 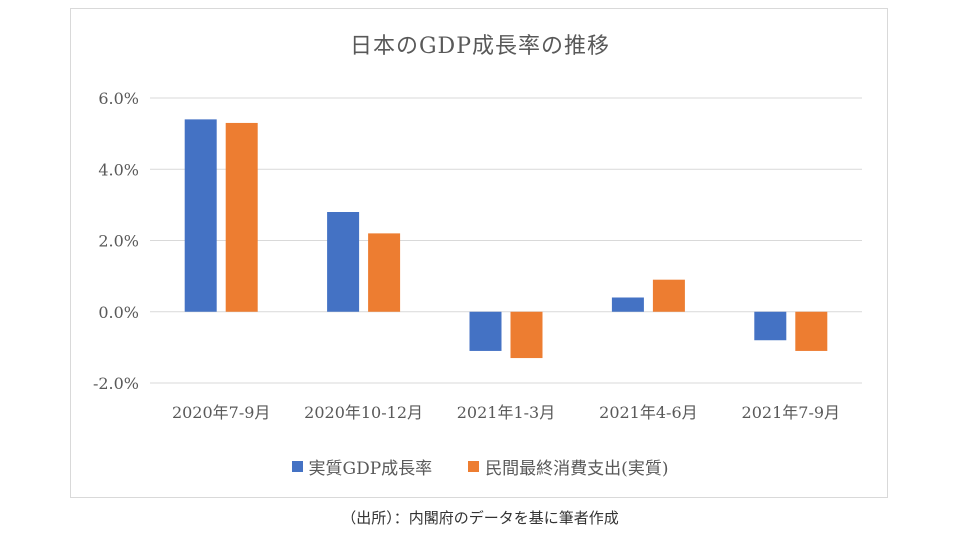 What do you see at coordinates (118, 169) in the screenshot?
I see `y-tick-label: 4.0%` at bounding box center [118, 169].